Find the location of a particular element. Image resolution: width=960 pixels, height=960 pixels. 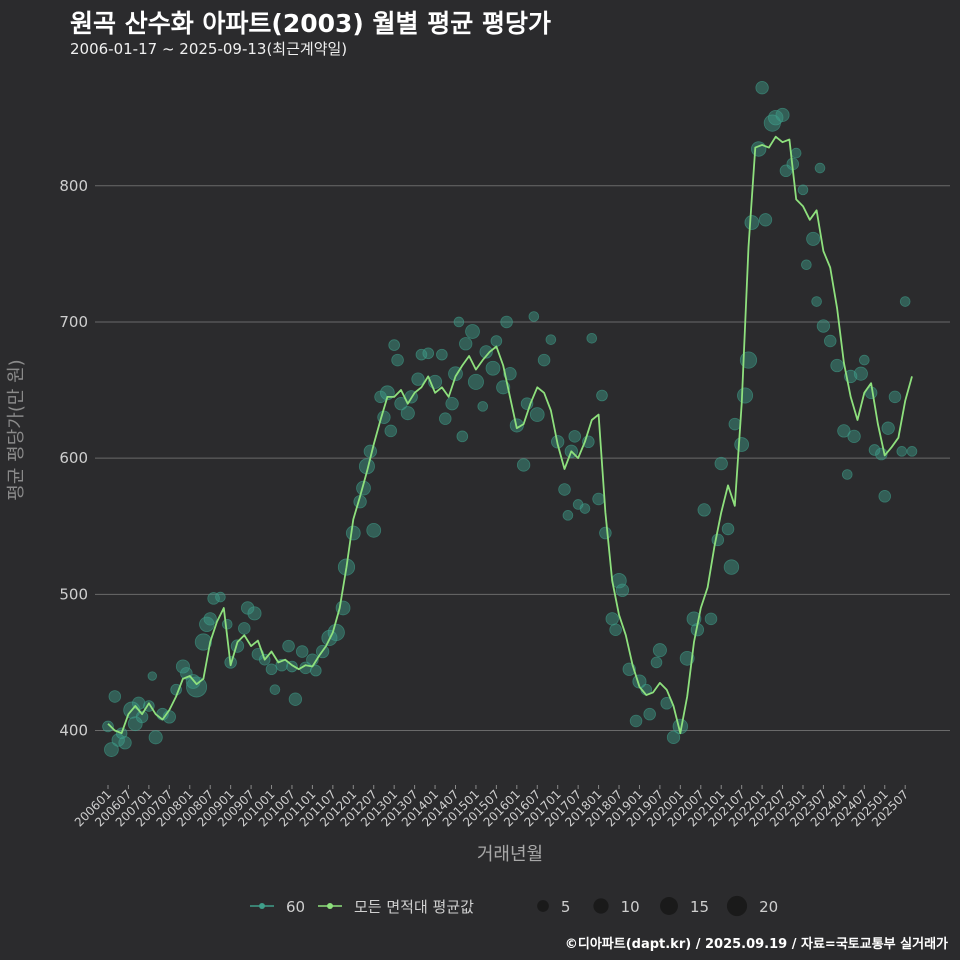

y-tick-label: 600 is located at coordinates (73, 458).